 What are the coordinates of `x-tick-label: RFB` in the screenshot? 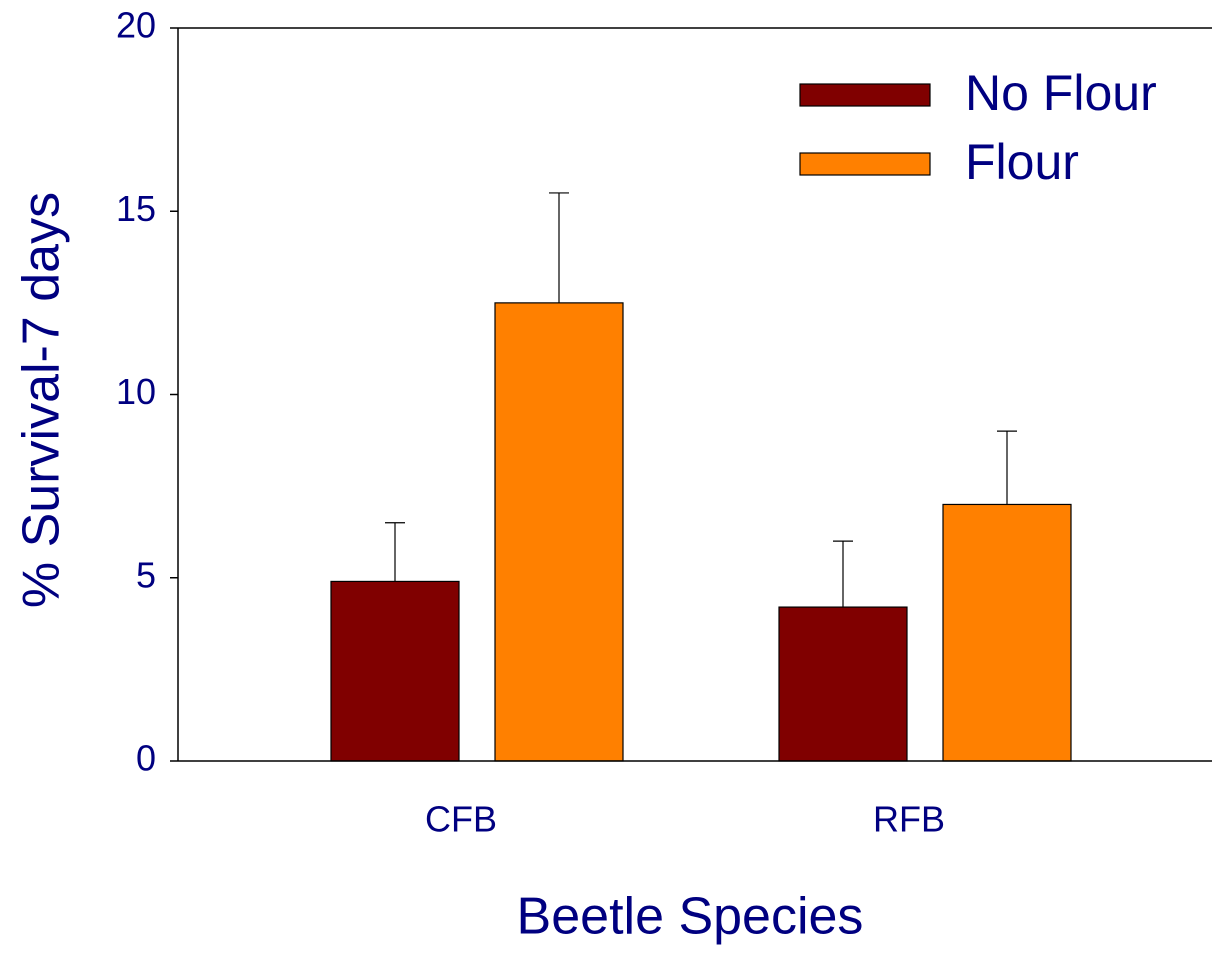 It's located at (909, 819).